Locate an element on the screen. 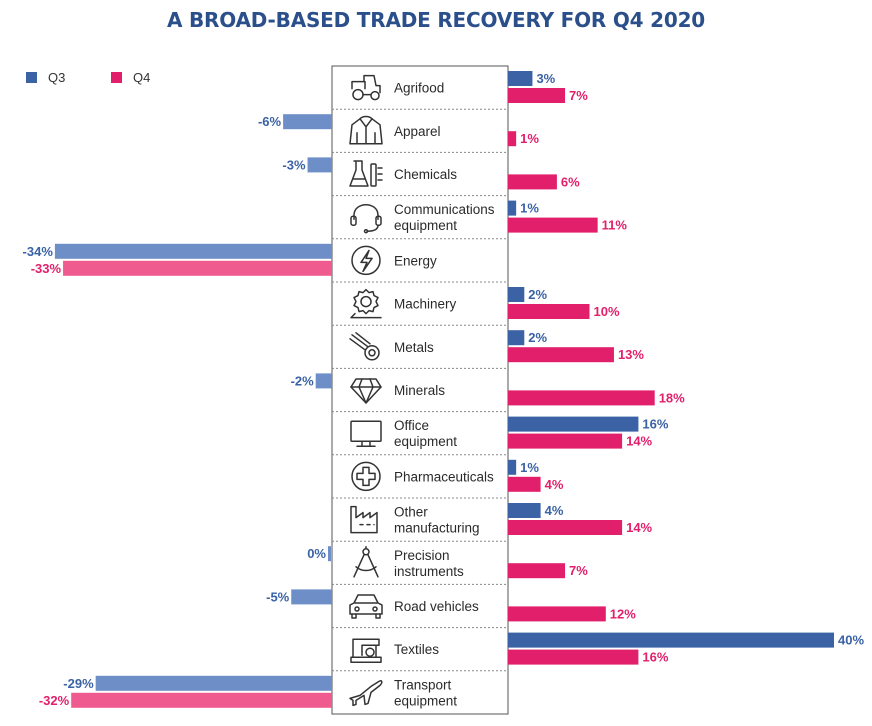 The width and height of the screenshot is (872, 726). category-row: Textiles 40% 16% is located at coordinates (607, 648).